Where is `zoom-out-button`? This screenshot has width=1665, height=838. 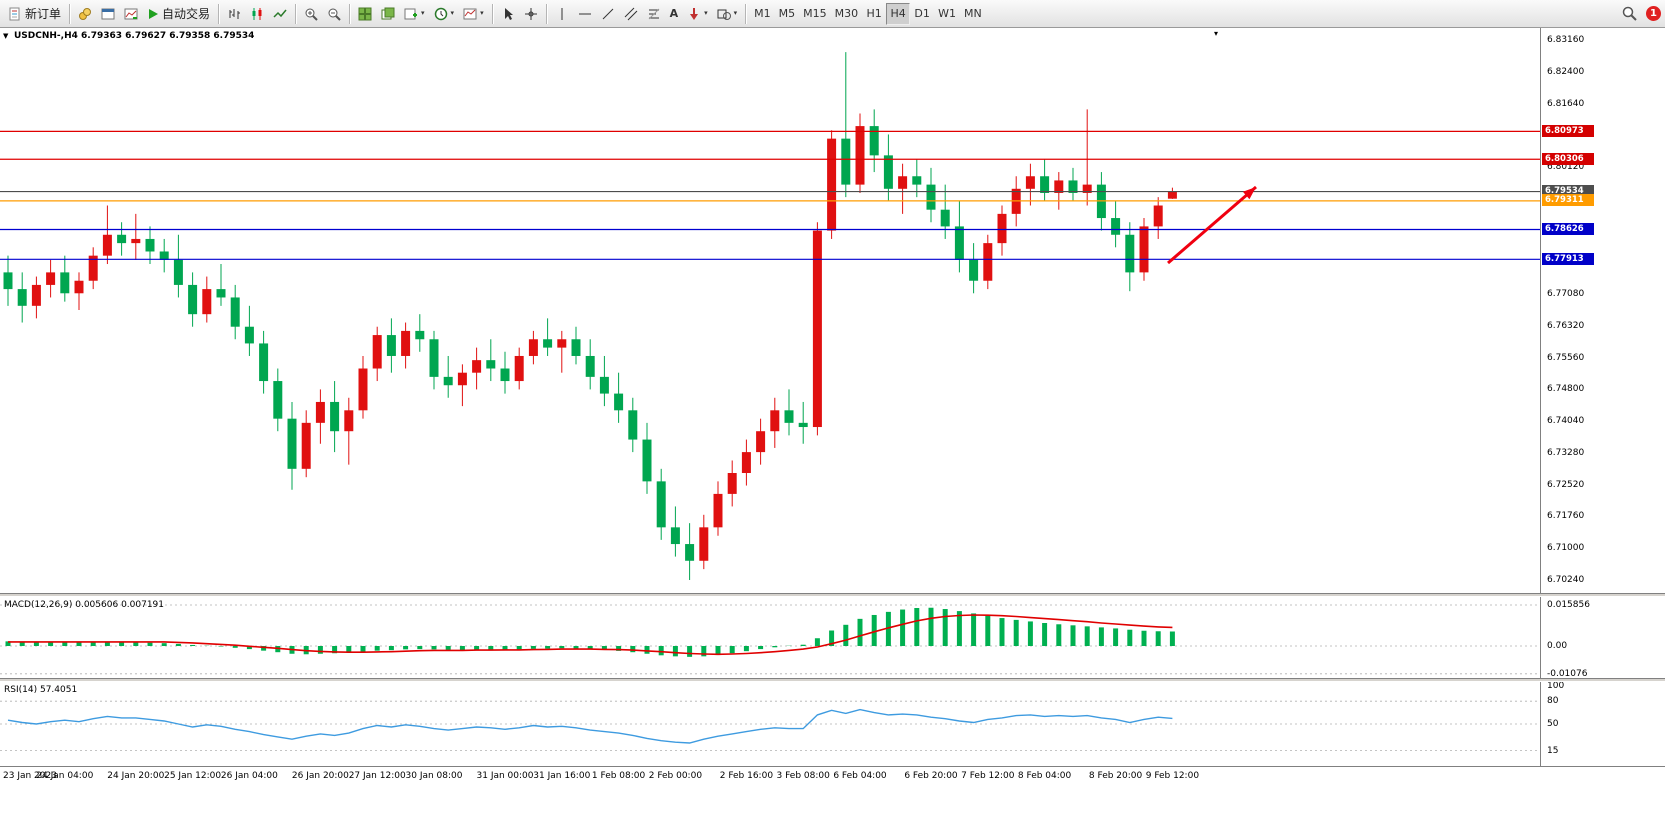 zoom-out-button is located at coordinates (334, 14).